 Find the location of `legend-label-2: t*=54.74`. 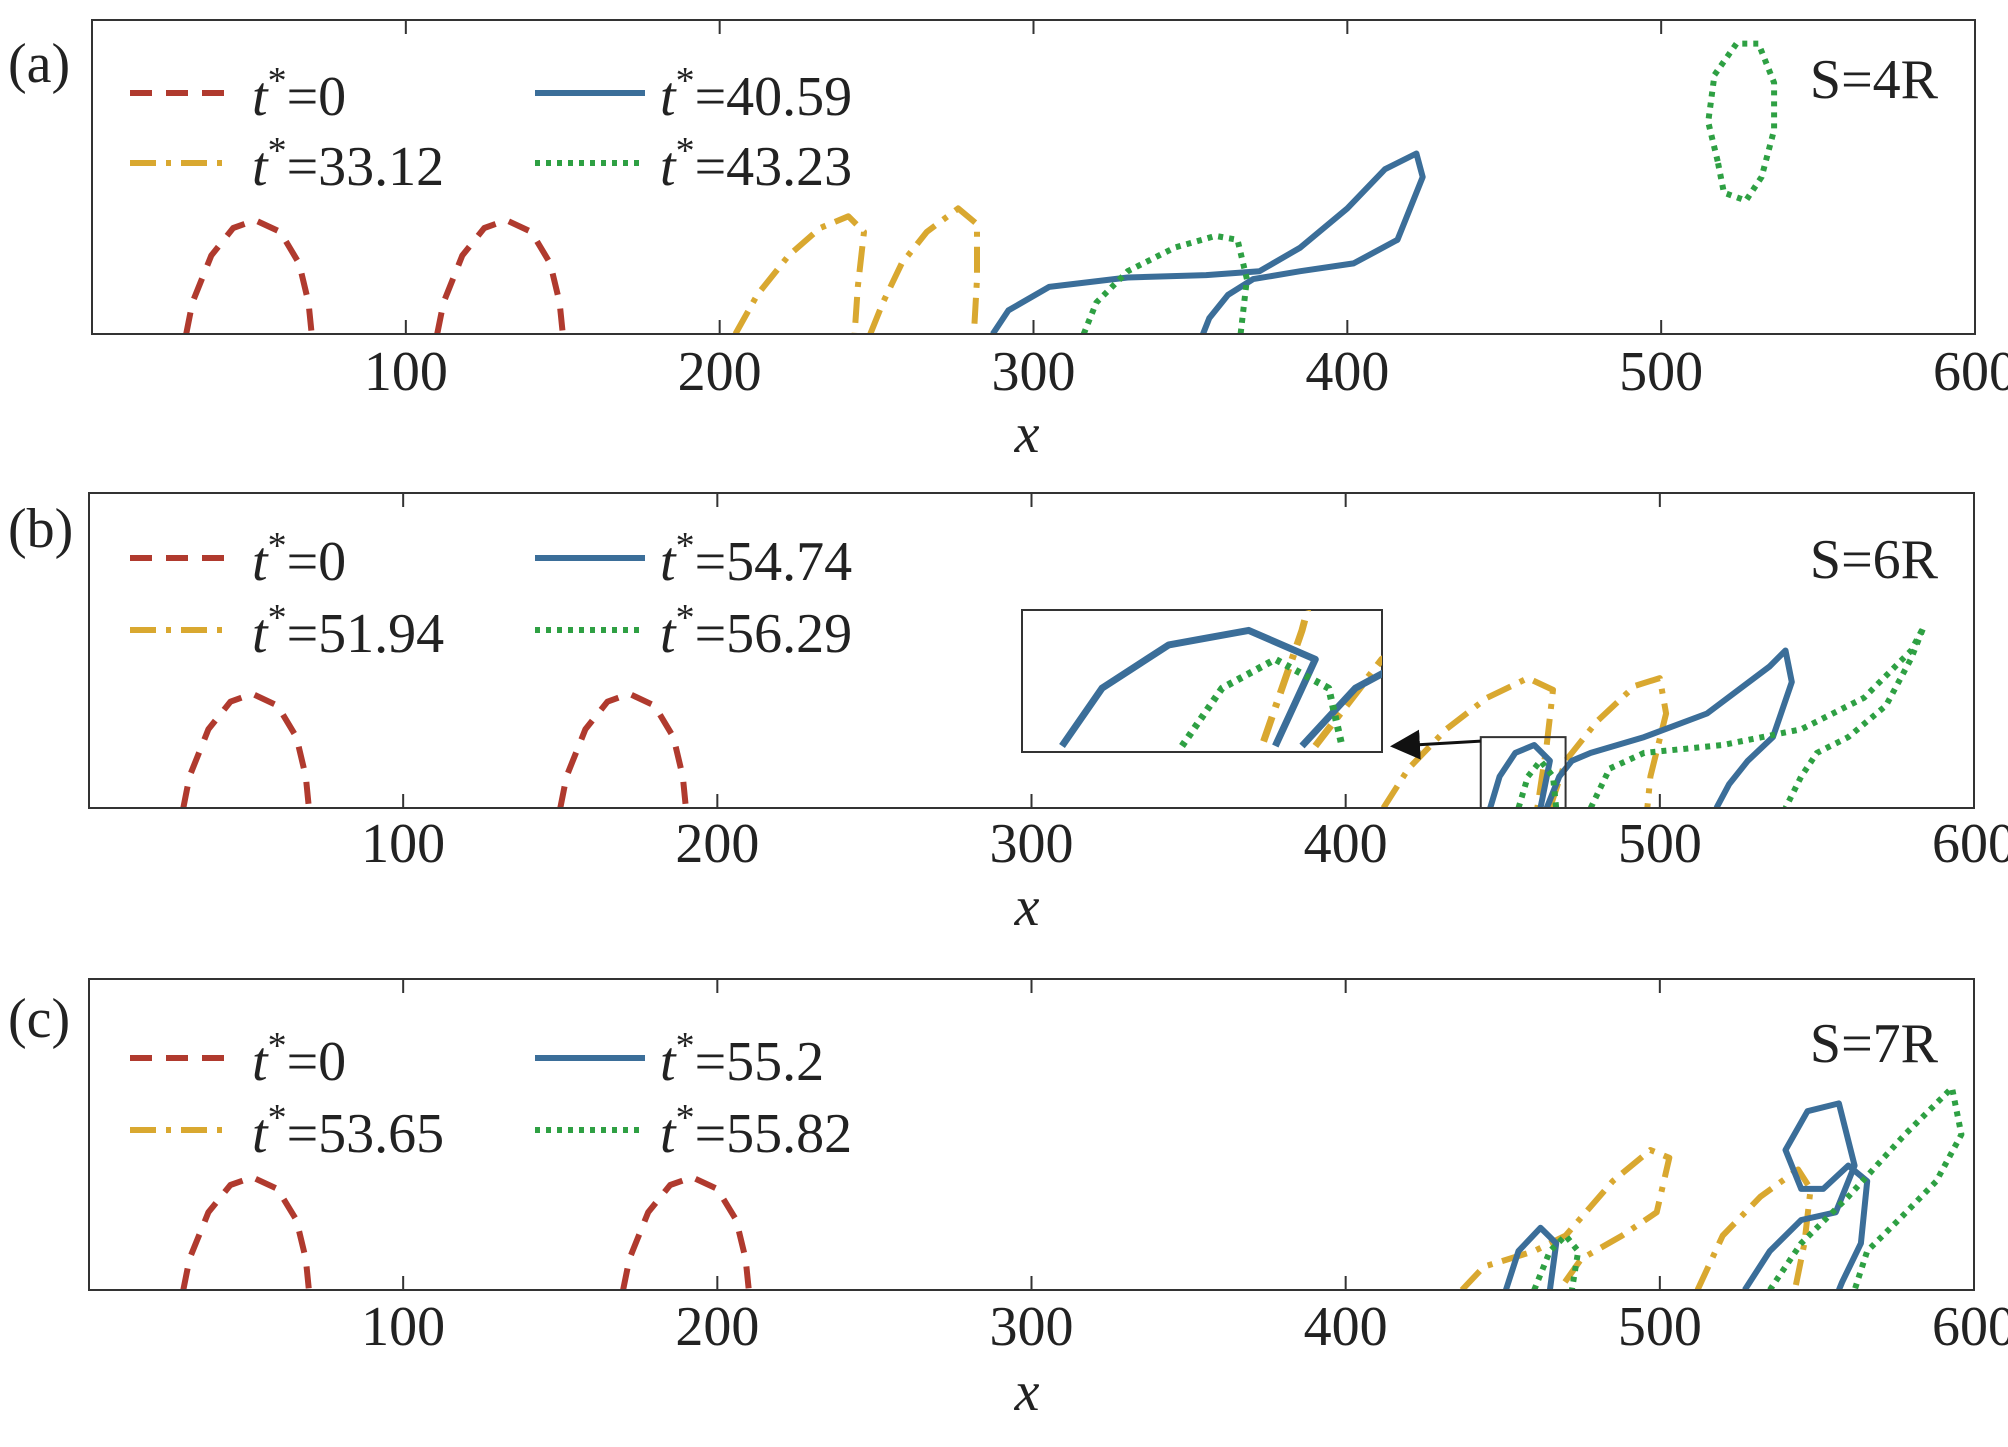

legend-label-2: t*=54.74 is located at coordinates (756, 559).